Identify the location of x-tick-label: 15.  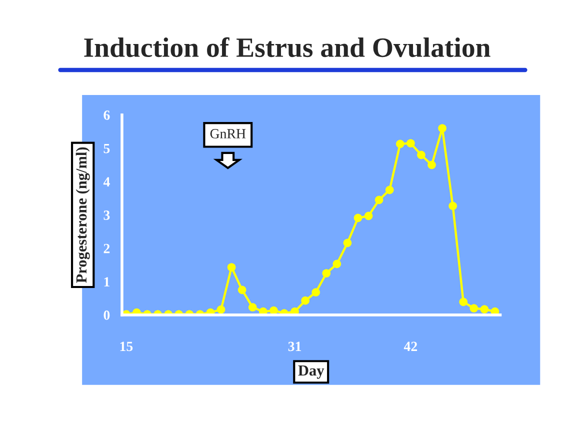
(126, 347).